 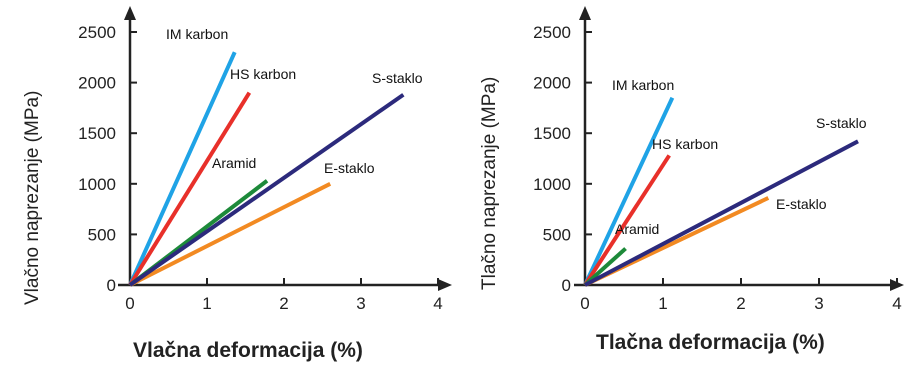 I want to click on x-axis-label: Tlačna deformacija (%), so click(x=710, y=342).